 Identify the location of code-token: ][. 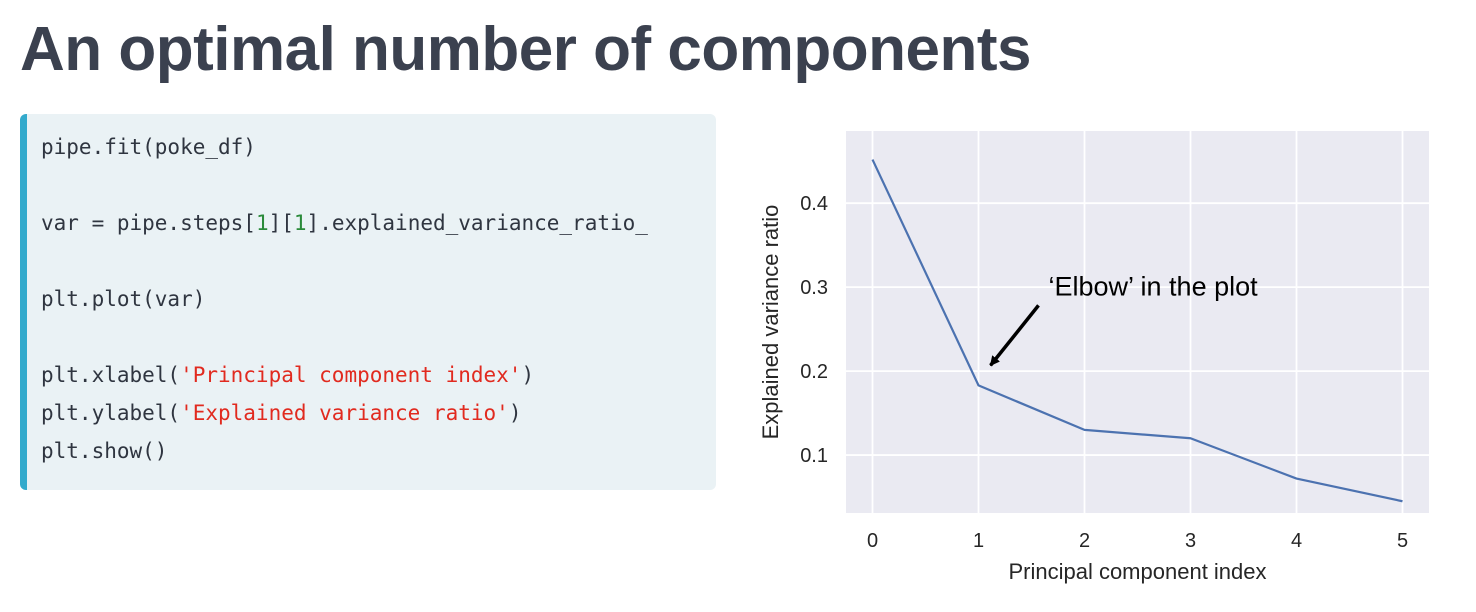
(281, 223).